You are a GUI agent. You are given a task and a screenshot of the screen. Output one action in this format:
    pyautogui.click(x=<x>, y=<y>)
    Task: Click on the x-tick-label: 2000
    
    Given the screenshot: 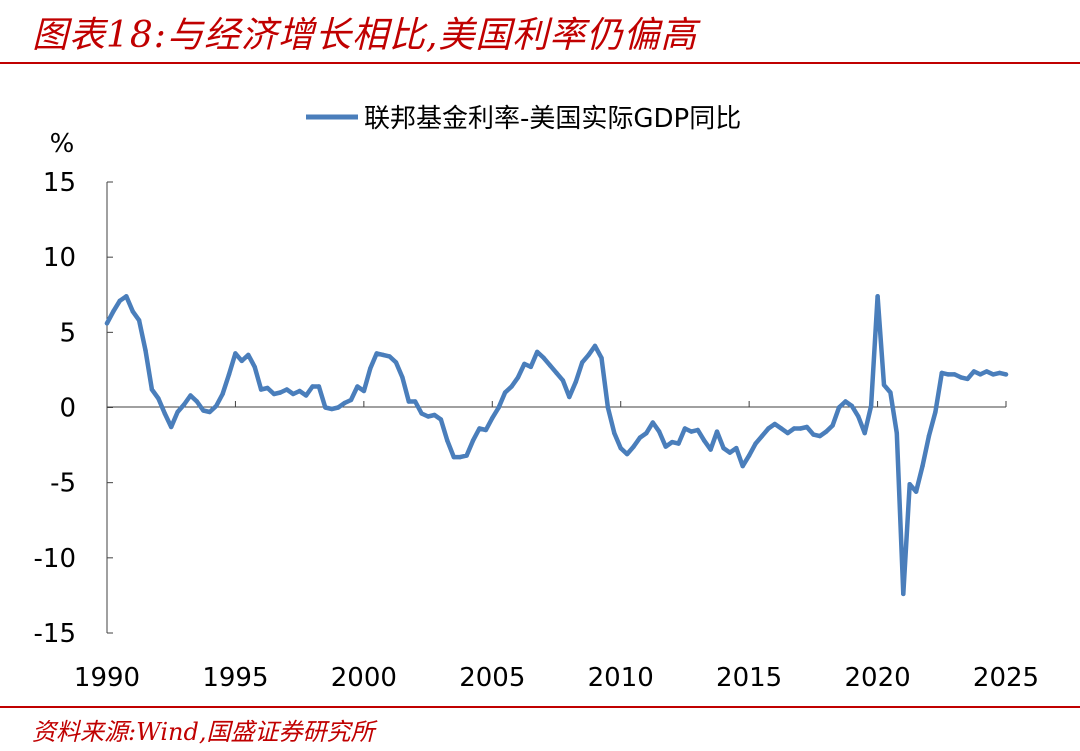 What is the action you would take?
    pyautogui.click(x=364, y=678)
    